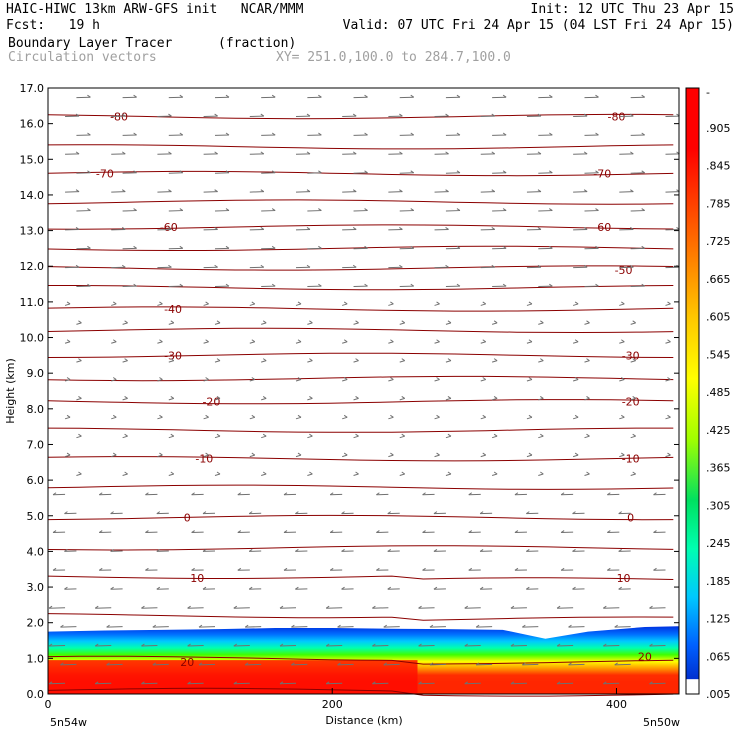 This screenshot has height=740, width=740. Describe the element at coordinates (32, 302) in the screenshot. I see `y-tick-label: 11.0` at that location.